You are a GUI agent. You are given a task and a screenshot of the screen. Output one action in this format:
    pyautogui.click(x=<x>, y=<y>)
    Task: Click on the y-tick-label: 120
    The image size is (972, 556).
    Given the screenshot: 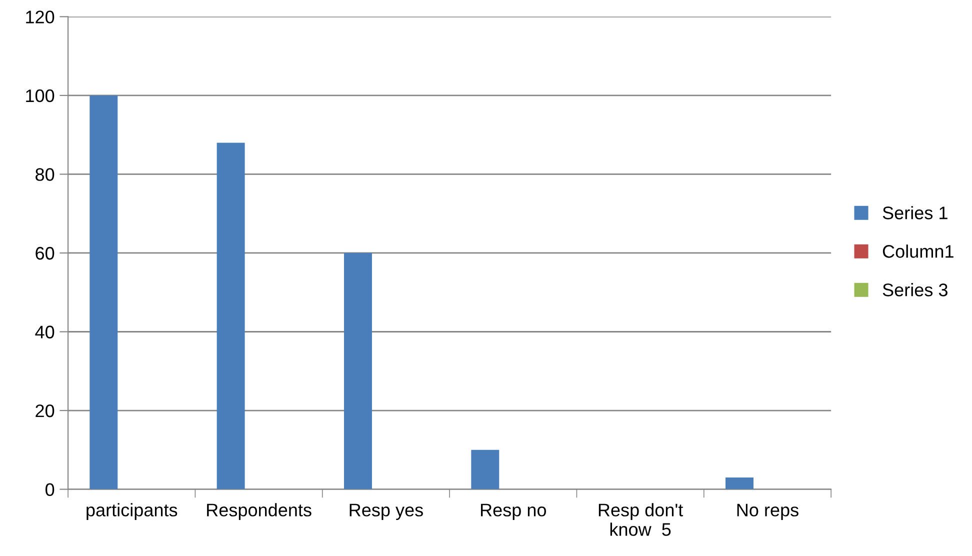 What is the action you would take?
    pyautogui.click(x=40, y=17)
    